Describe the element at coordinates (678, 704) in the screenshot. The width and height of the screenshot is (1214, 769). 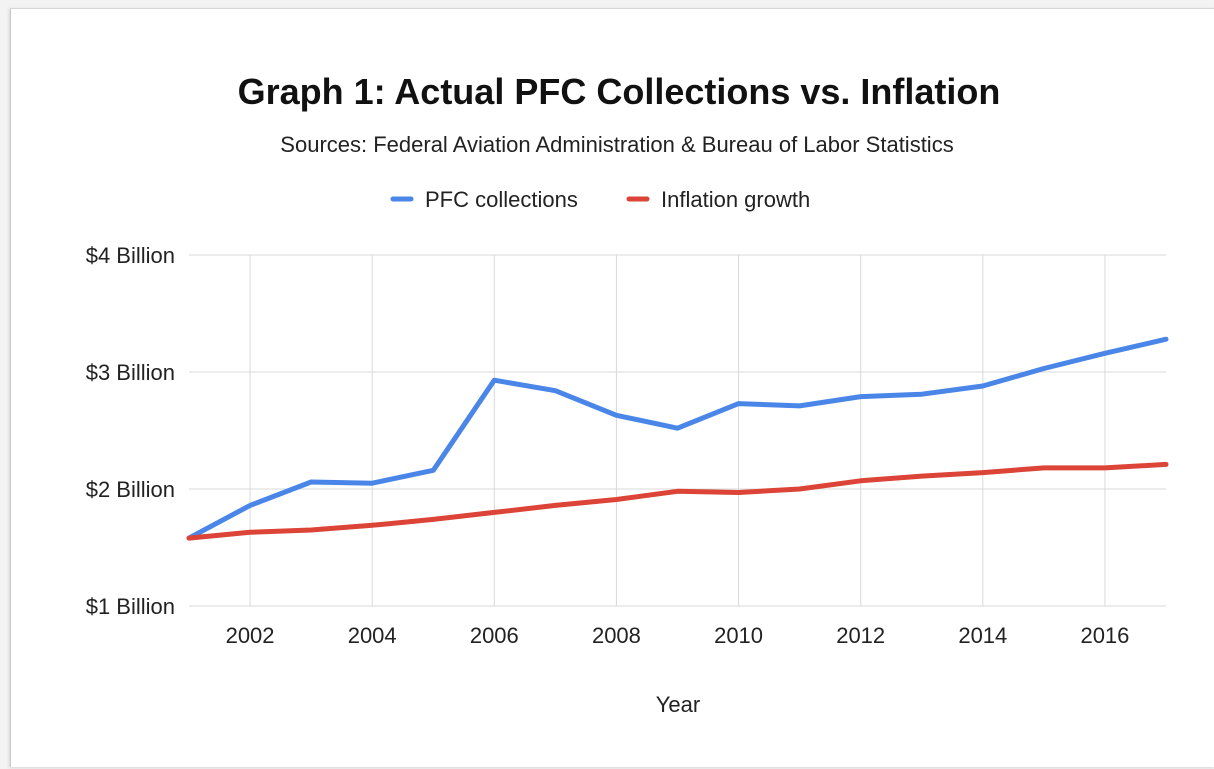
I see `x-axis-label: Year` at that location.